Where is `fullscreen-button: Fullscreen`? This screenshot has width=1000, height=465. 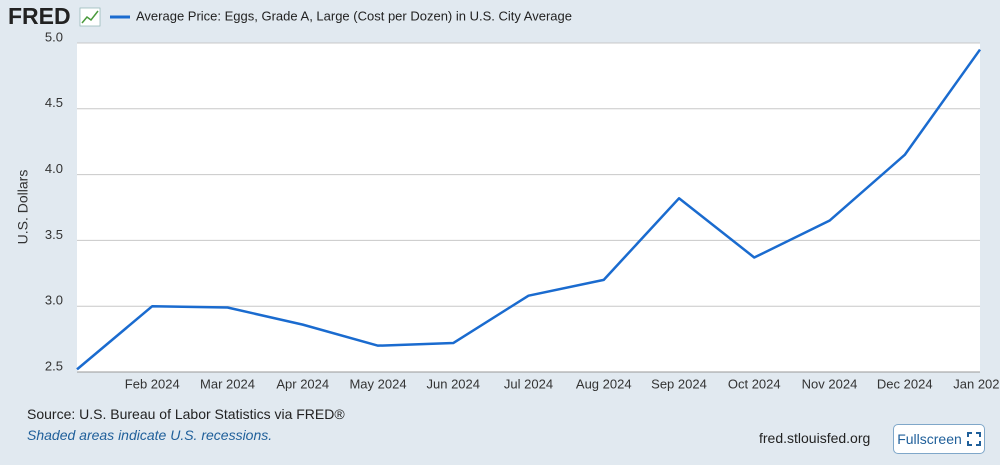 fullscreen-button: Fullscreen is located at coordinates (939, 439).